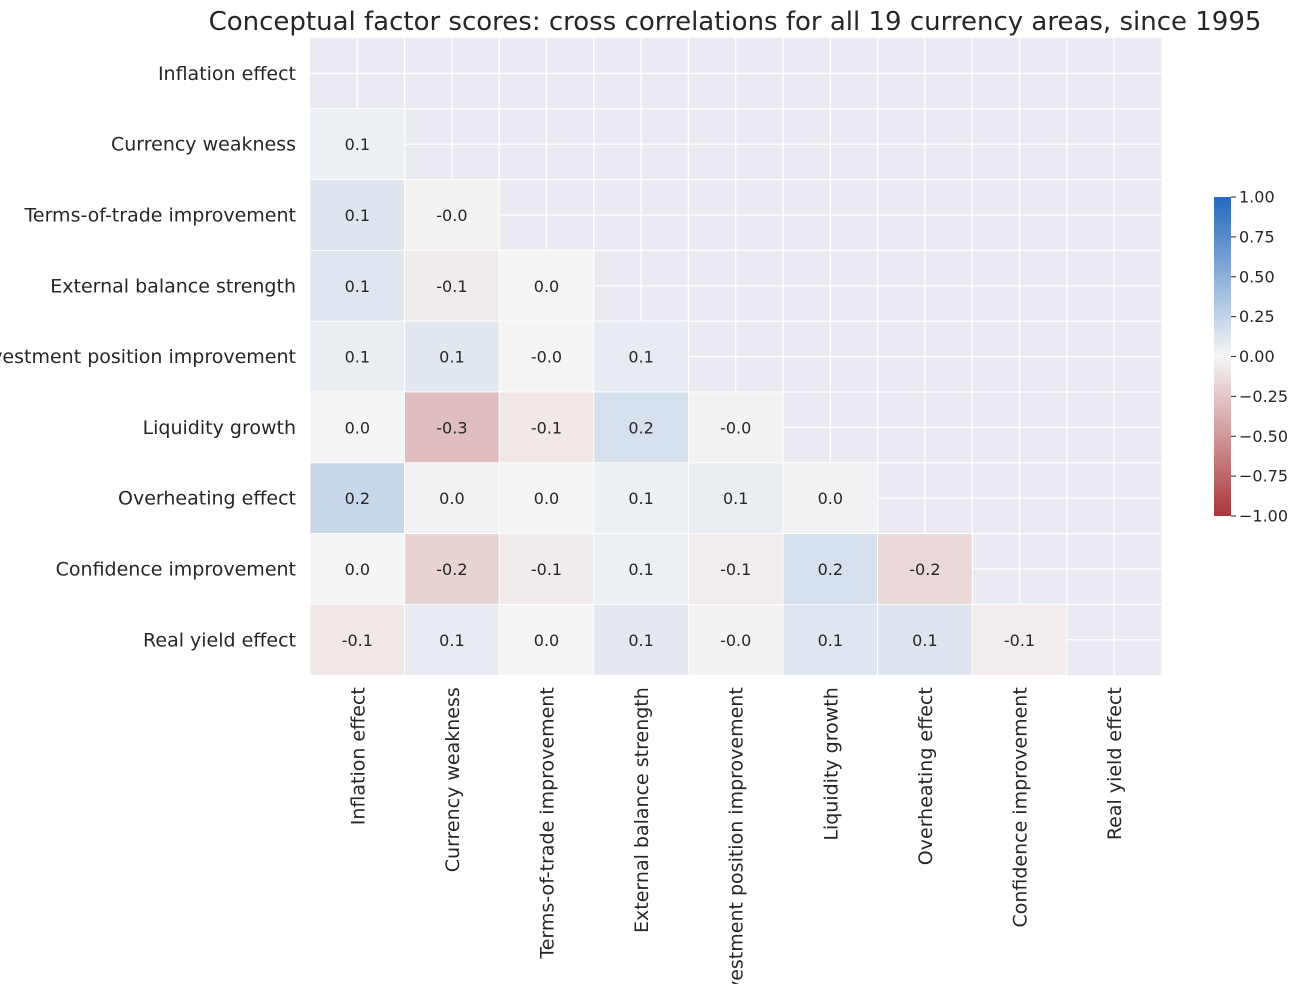 This screenshot has width=1295, height=988. What do you see at coordinates (160, 216) in the screenshot?
I see `row-label-2: Terms-of-trade improvement` at bounding box center [160, 216].